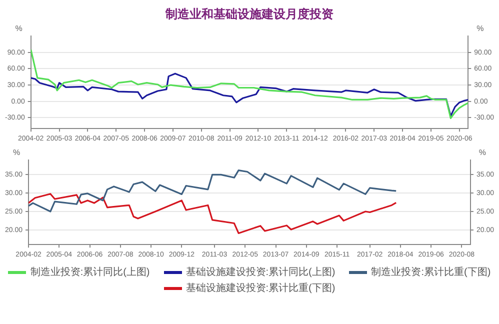  I want to click on chart-title: 制造业和基础设施建设月度投资, so click(249, 14).